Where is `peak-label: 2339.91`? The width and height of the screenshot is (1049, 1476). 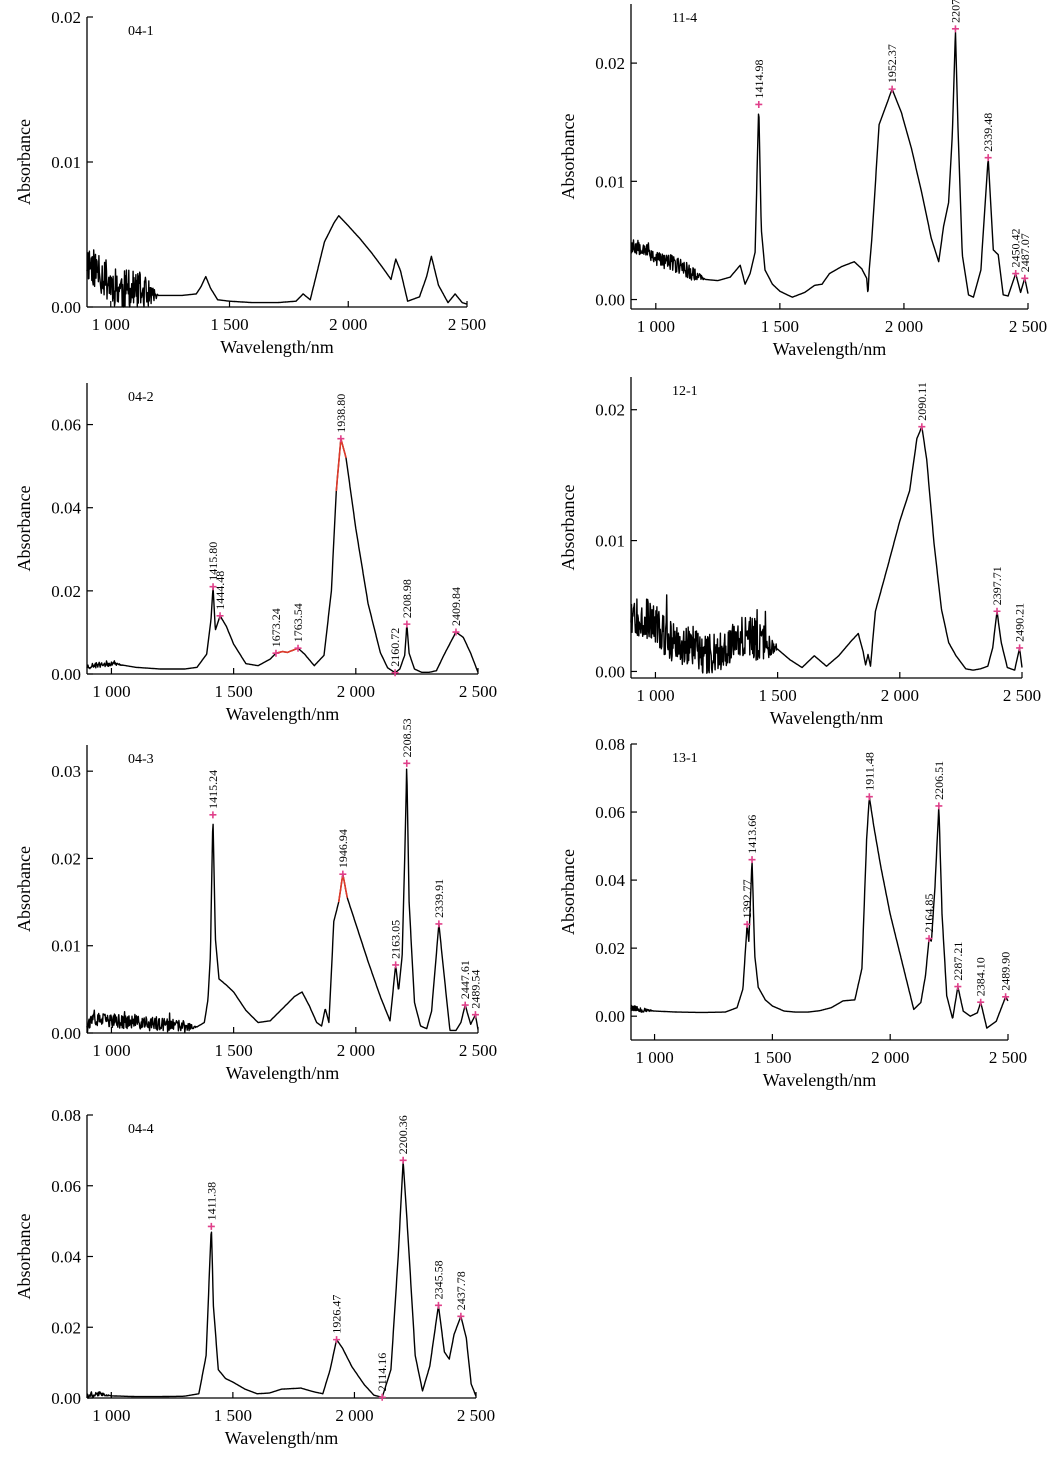
peak-label: 2339.91 is located at coordinates (439, 898).